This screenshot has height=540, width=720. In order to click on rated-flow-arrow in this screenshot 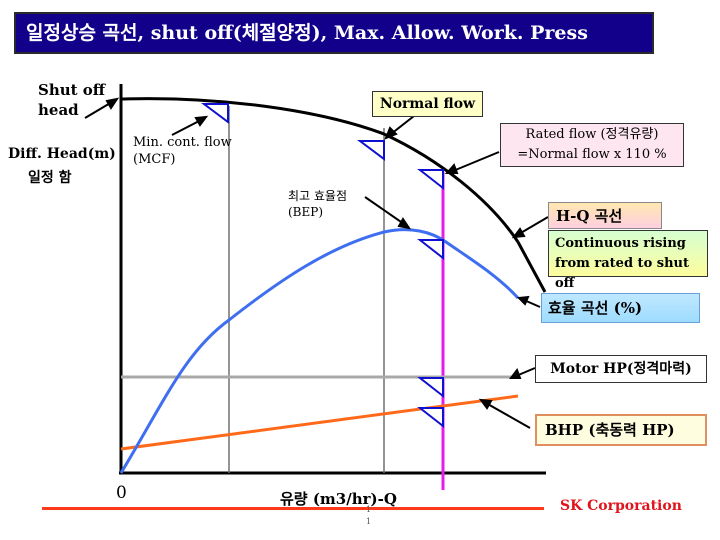, I will do `click(476, 161)`.